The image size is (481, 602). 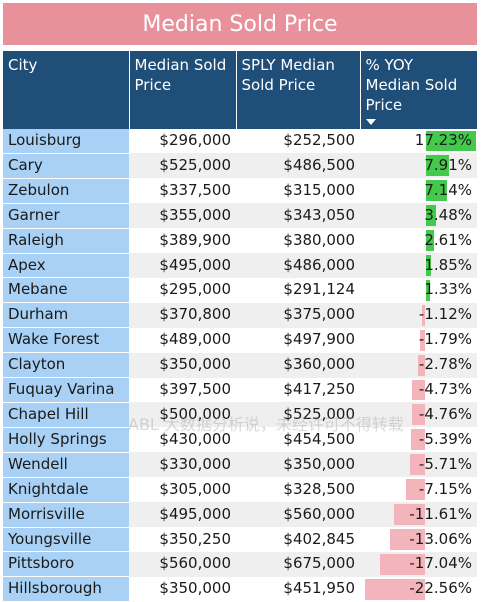 I want to click on table-row: Apex $495,000 $486,000 1.85%, so click(x=240, y=266).